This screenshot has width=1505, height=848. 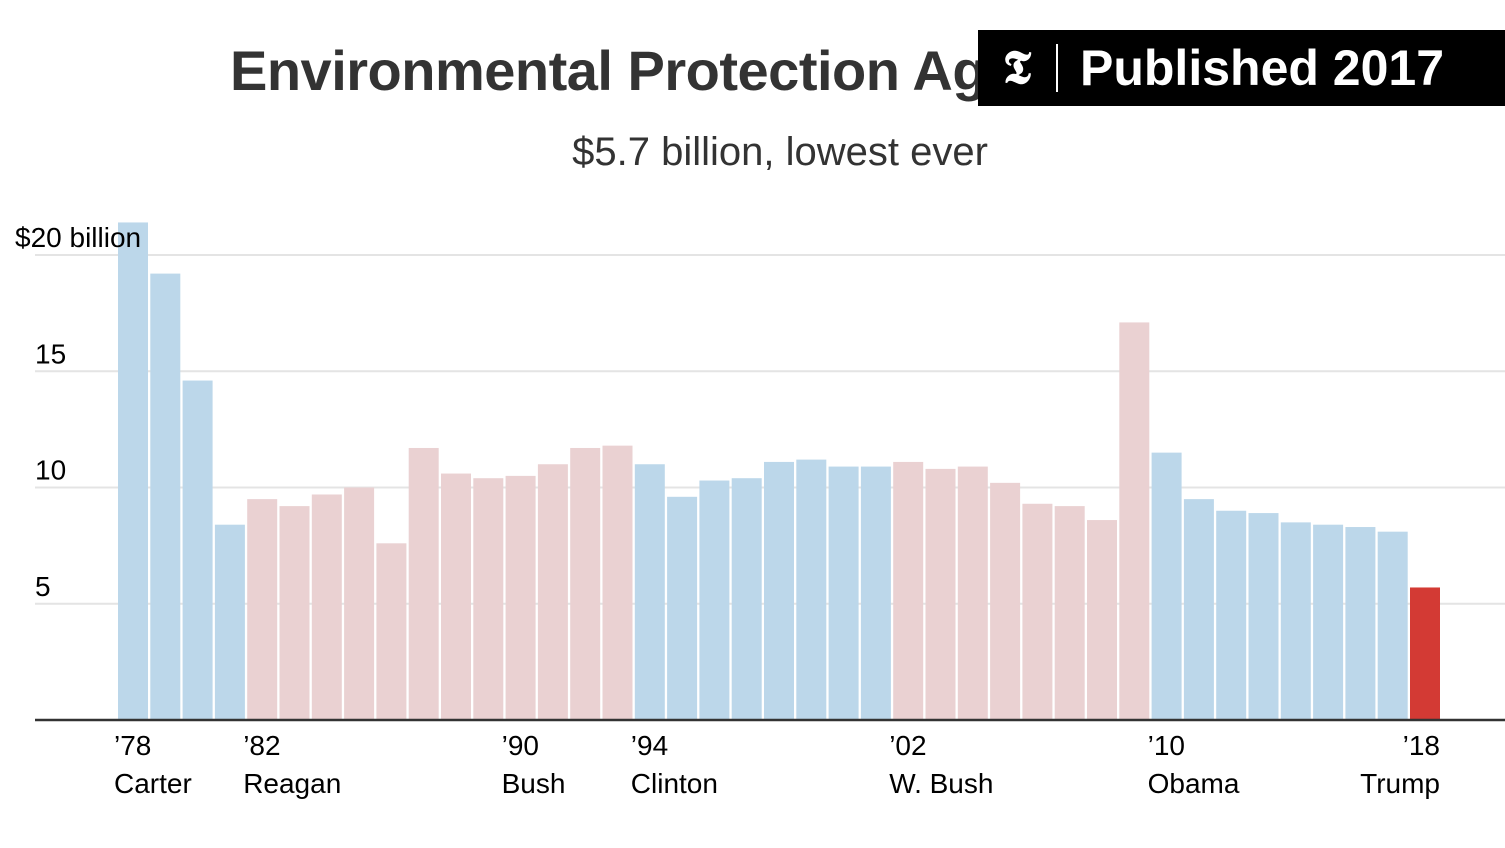 I want to click on bar-1985, so click(x=359, y=603).